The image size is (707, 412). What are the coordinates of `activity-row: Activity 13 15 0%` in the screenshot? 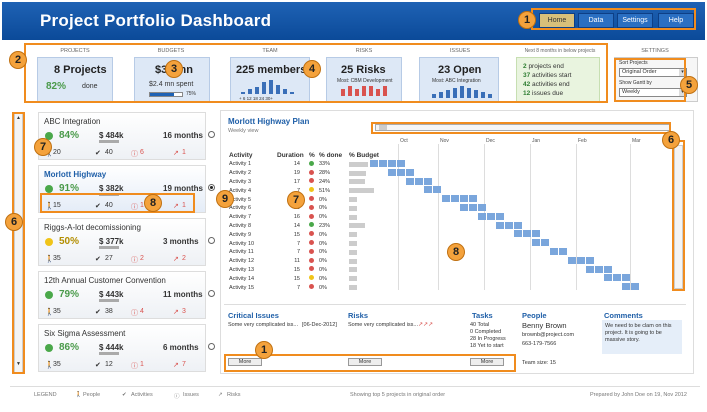 It's located at (306, 270).